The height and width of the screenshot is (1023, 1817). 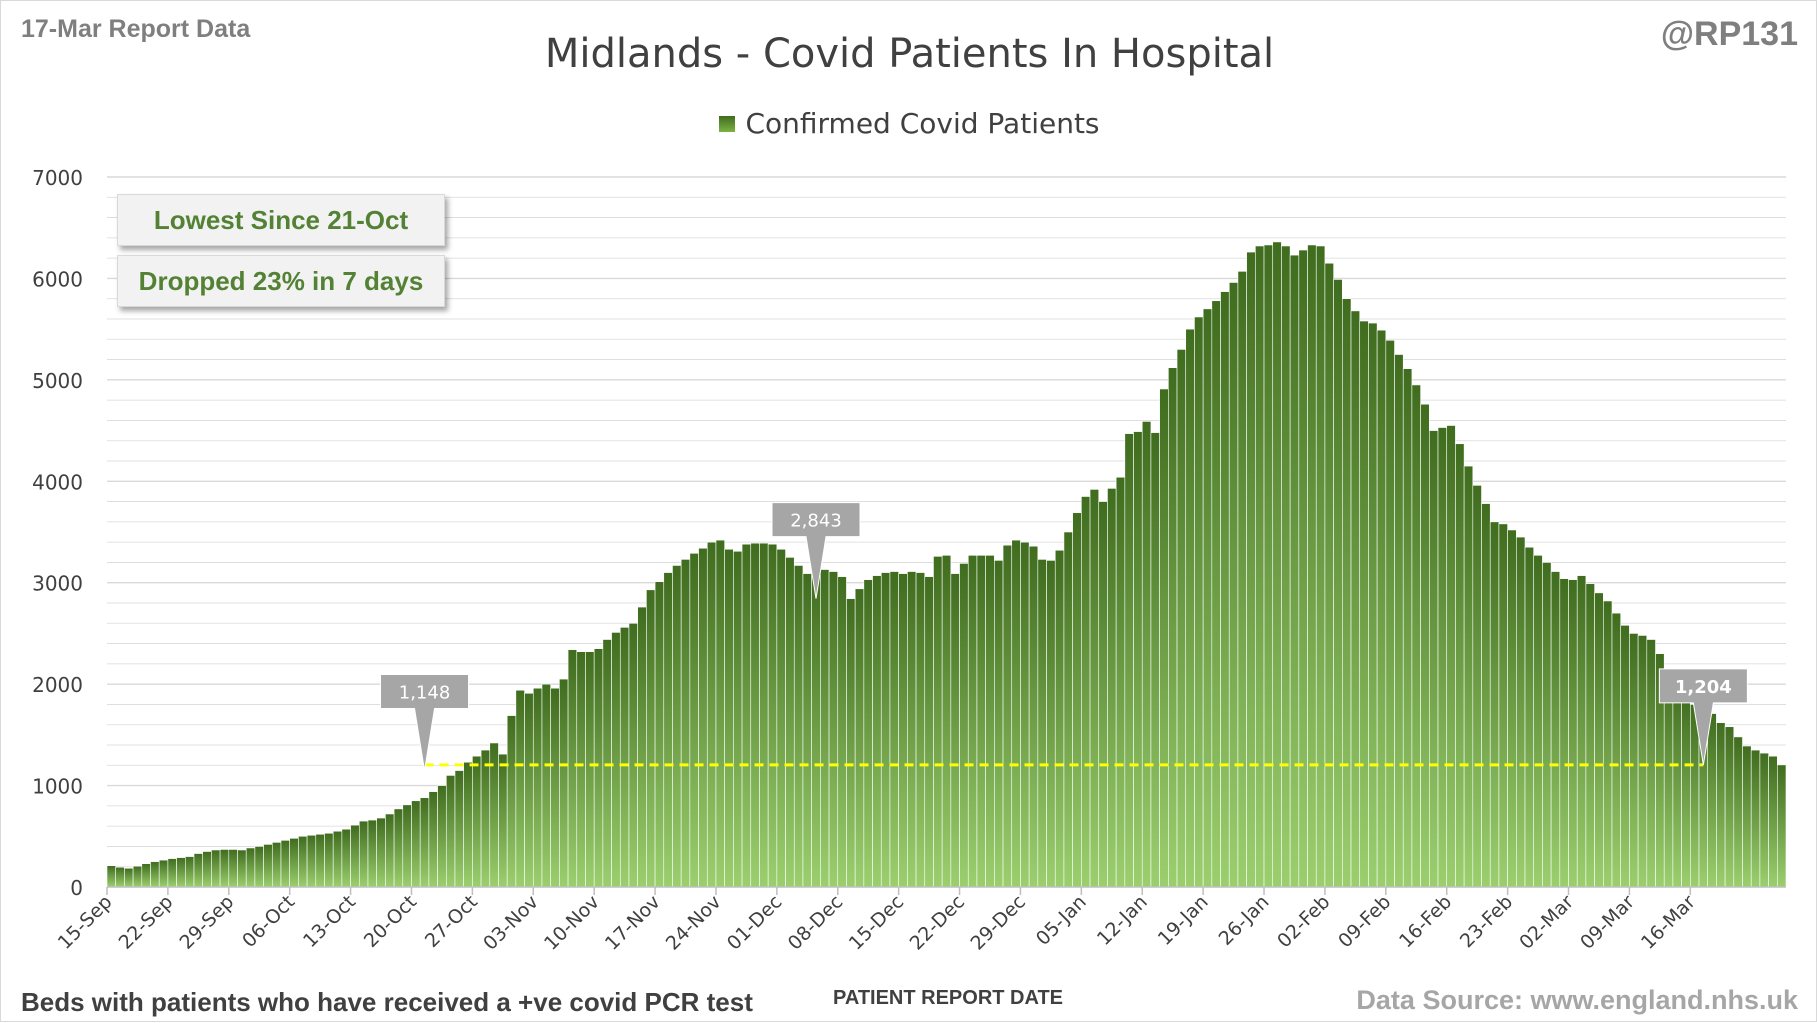 I want to click on x-tick-label: 01-Dec, so click(x=755, y=923).